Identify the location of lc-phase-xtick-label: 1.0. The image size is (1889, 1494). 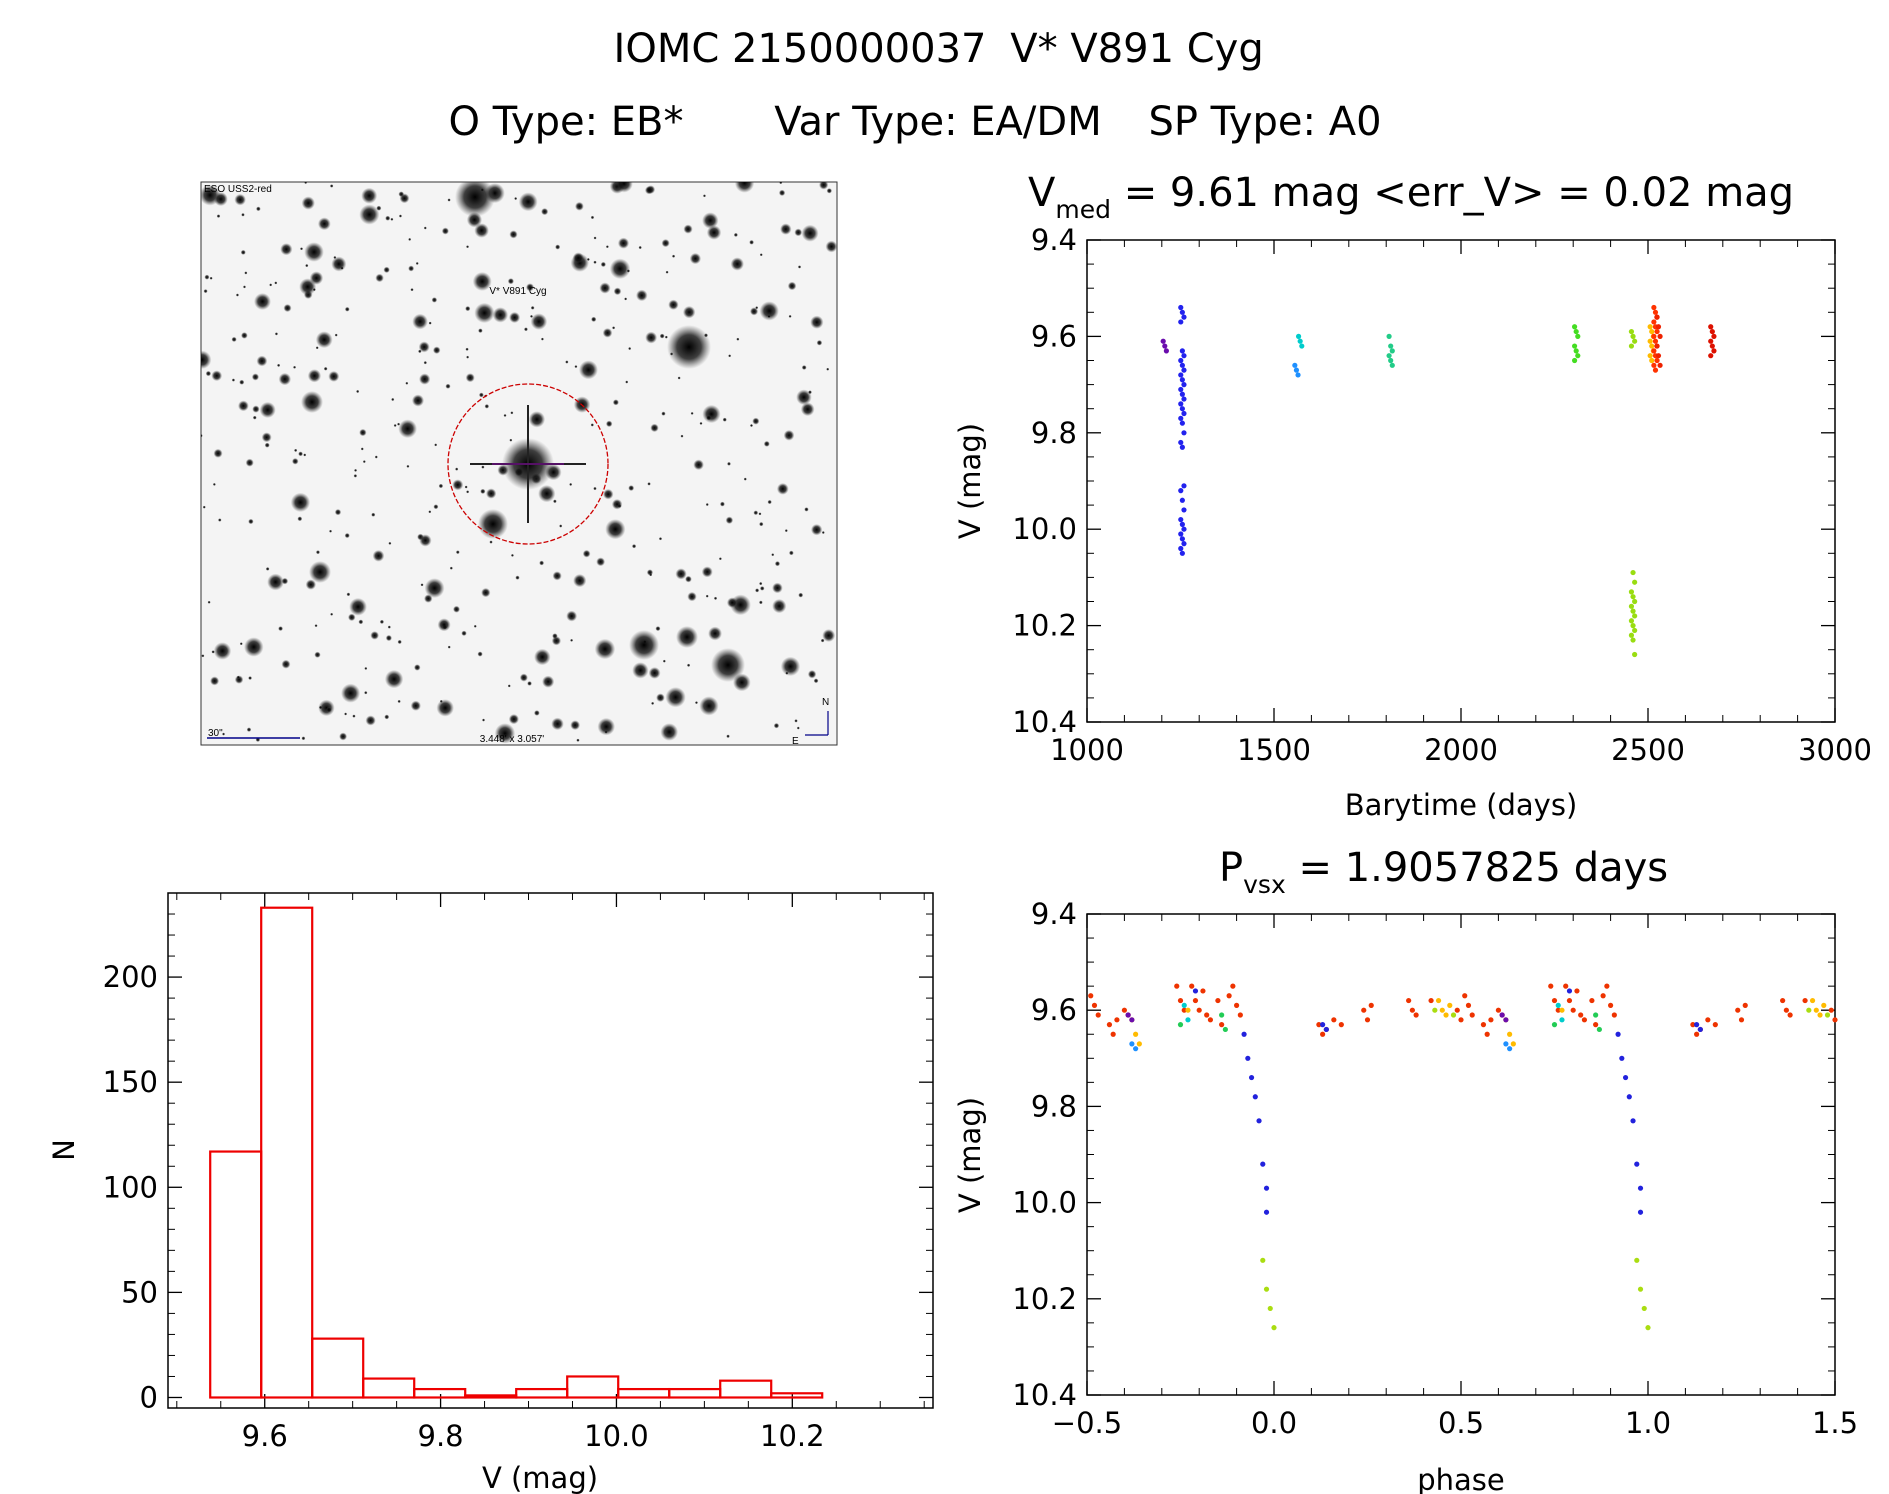
(1648, 1423).